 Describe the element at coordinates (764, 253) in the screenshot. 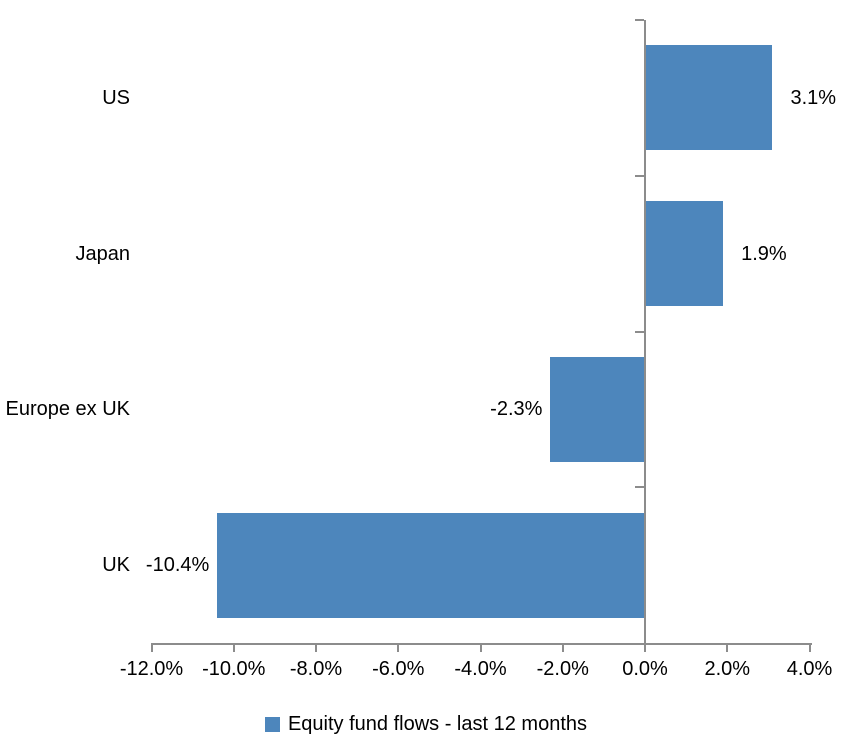

I see `value-label-japan: 1.9%` at that location.